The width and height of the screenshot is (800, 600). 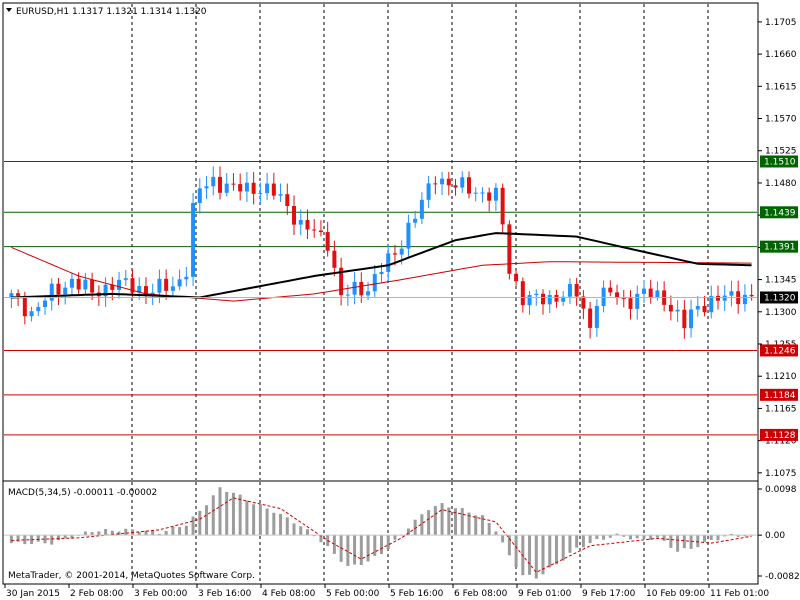 I want to click on level-tag-label: 1.1246, so click(x=780, y=351).